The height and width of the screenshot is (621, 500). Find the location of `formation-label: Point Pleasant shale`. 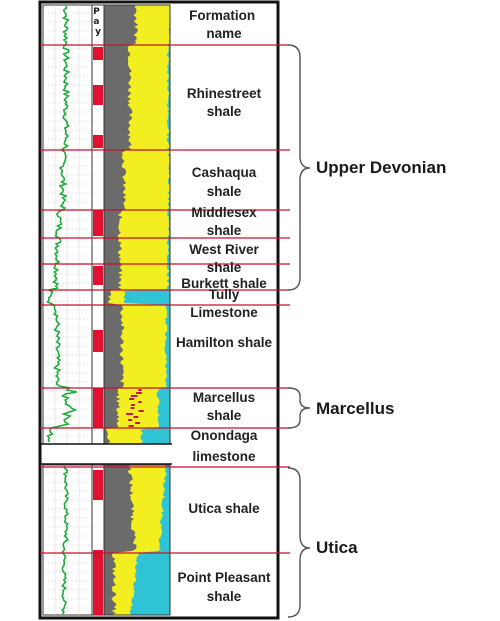

formation-label: Point Pleasant shale is located at coordinates (224, 587).